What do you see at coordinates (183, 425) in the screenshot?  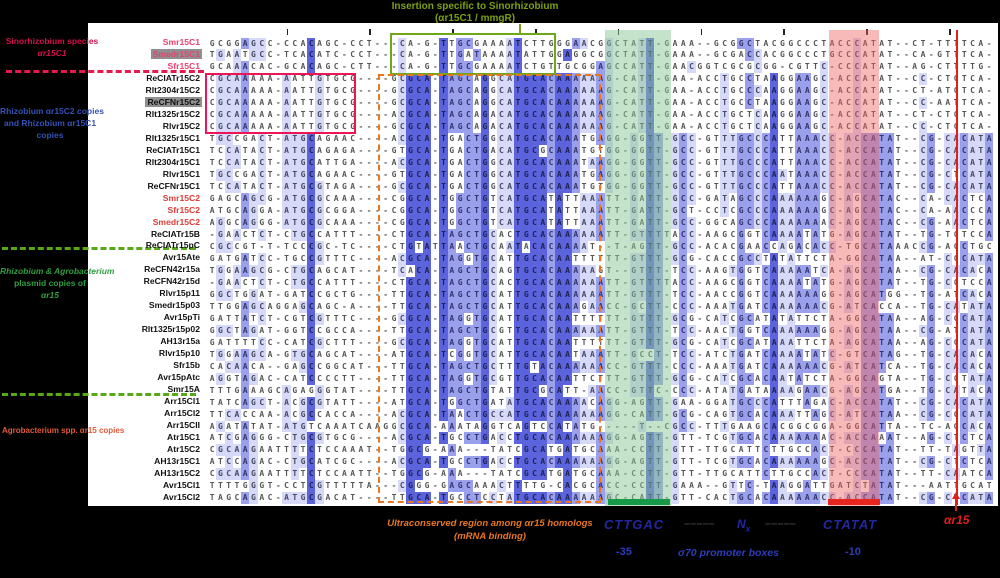 I see `sequence-name: Arr15CII` at bounding box center [183, 425].